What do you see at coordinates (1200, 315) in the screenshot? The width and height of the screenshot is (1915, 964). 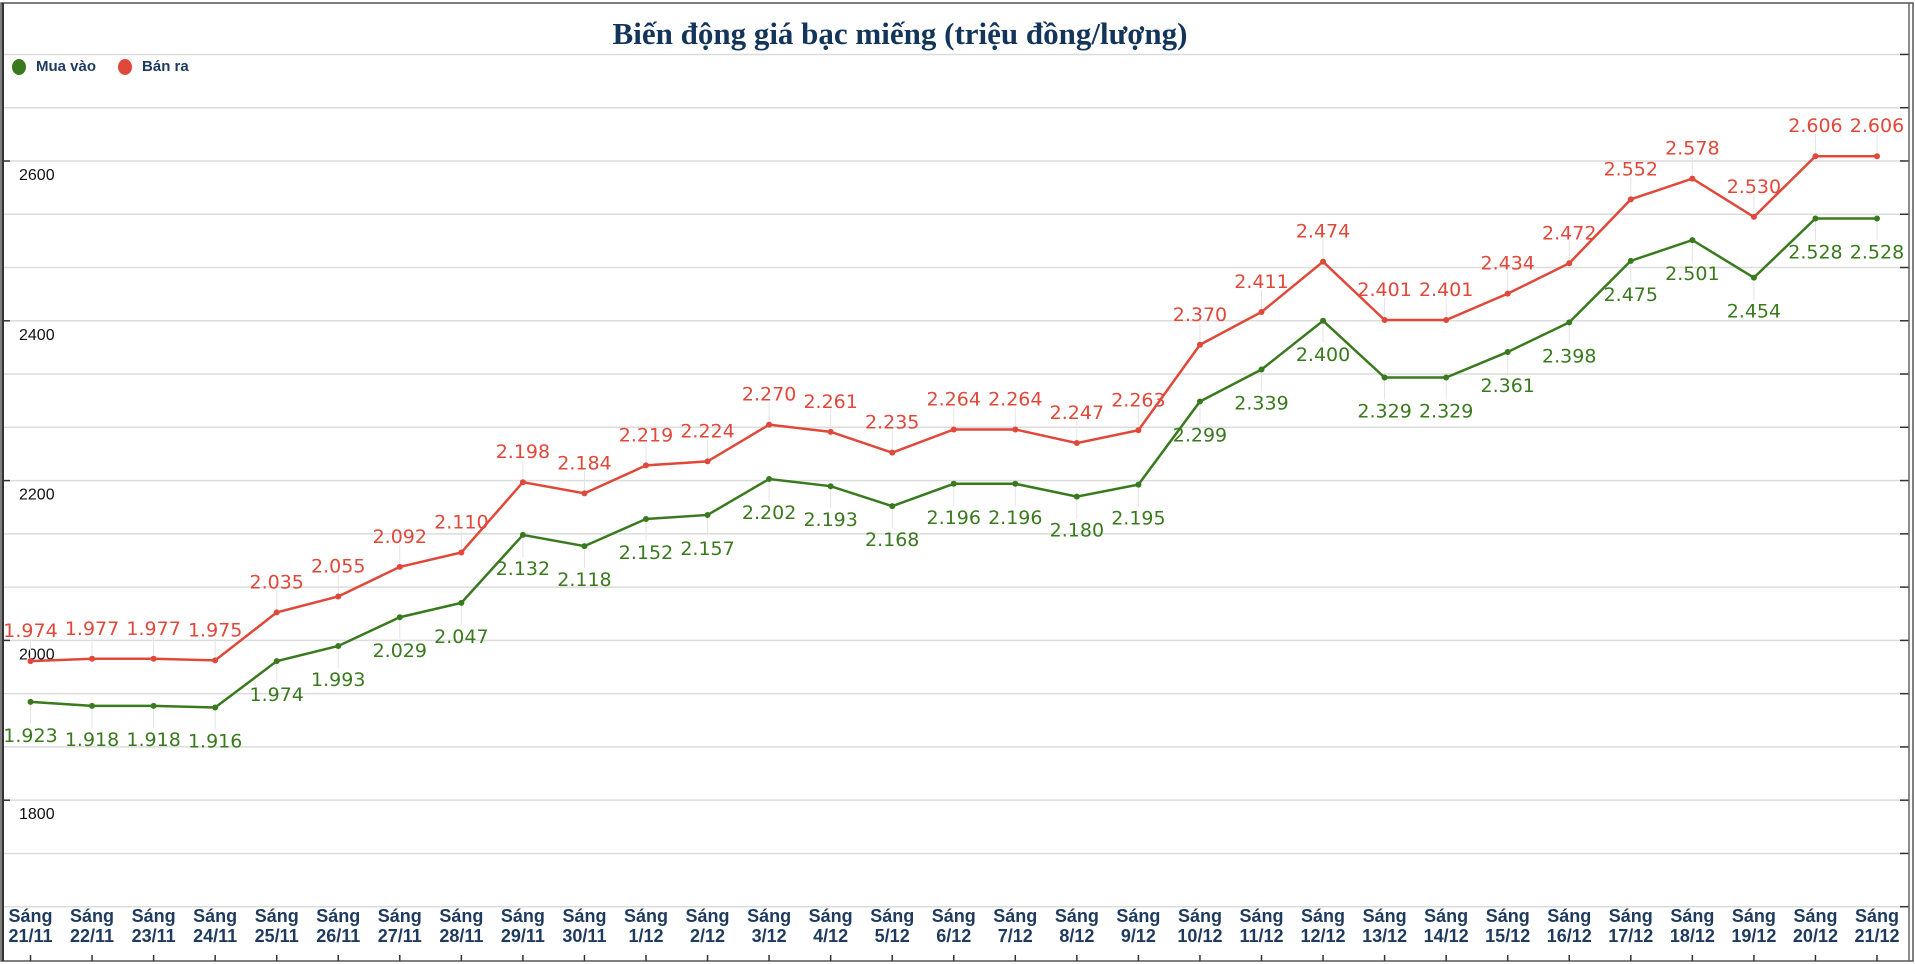 I see `data-label: 2.370` at bounding box center [1200, 315].